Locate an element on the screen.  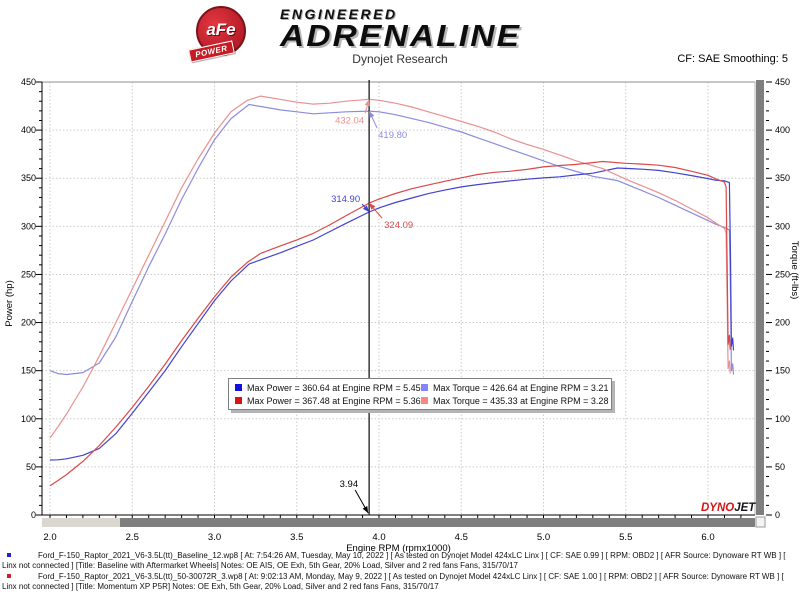
cursor-value-label: 324.09 is located at coordinates (398, 225).